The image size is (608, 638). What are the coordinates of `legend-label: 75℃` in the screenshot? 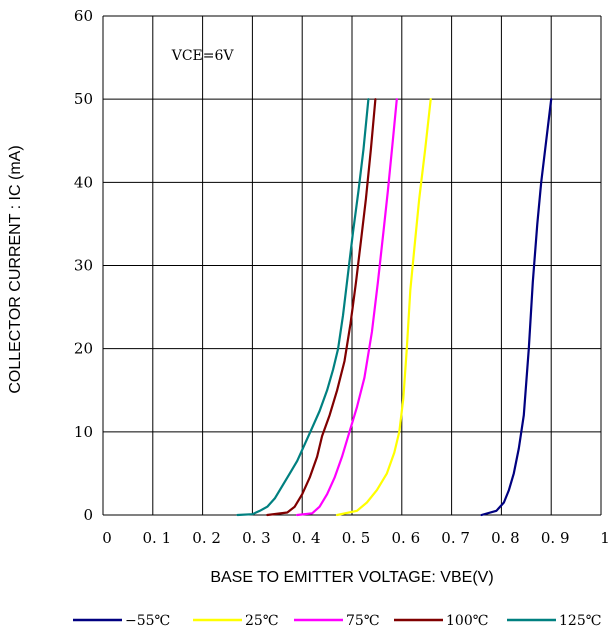 It's located at (362, 621).